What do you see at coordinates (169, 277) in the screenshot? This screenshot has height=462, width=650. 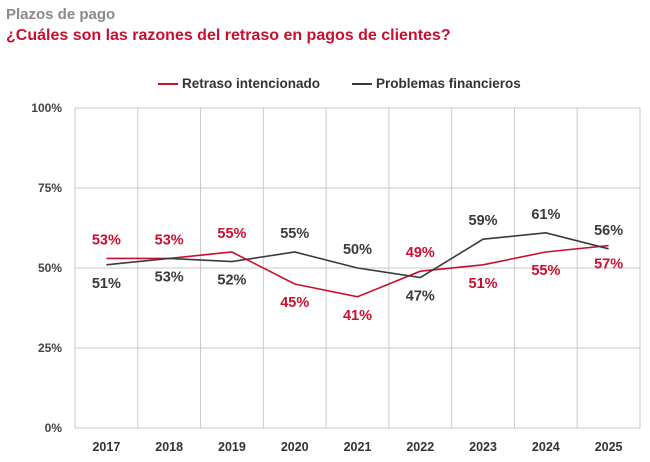 I see `data-label-problemas: 53%` at bounding box center [169, 277].